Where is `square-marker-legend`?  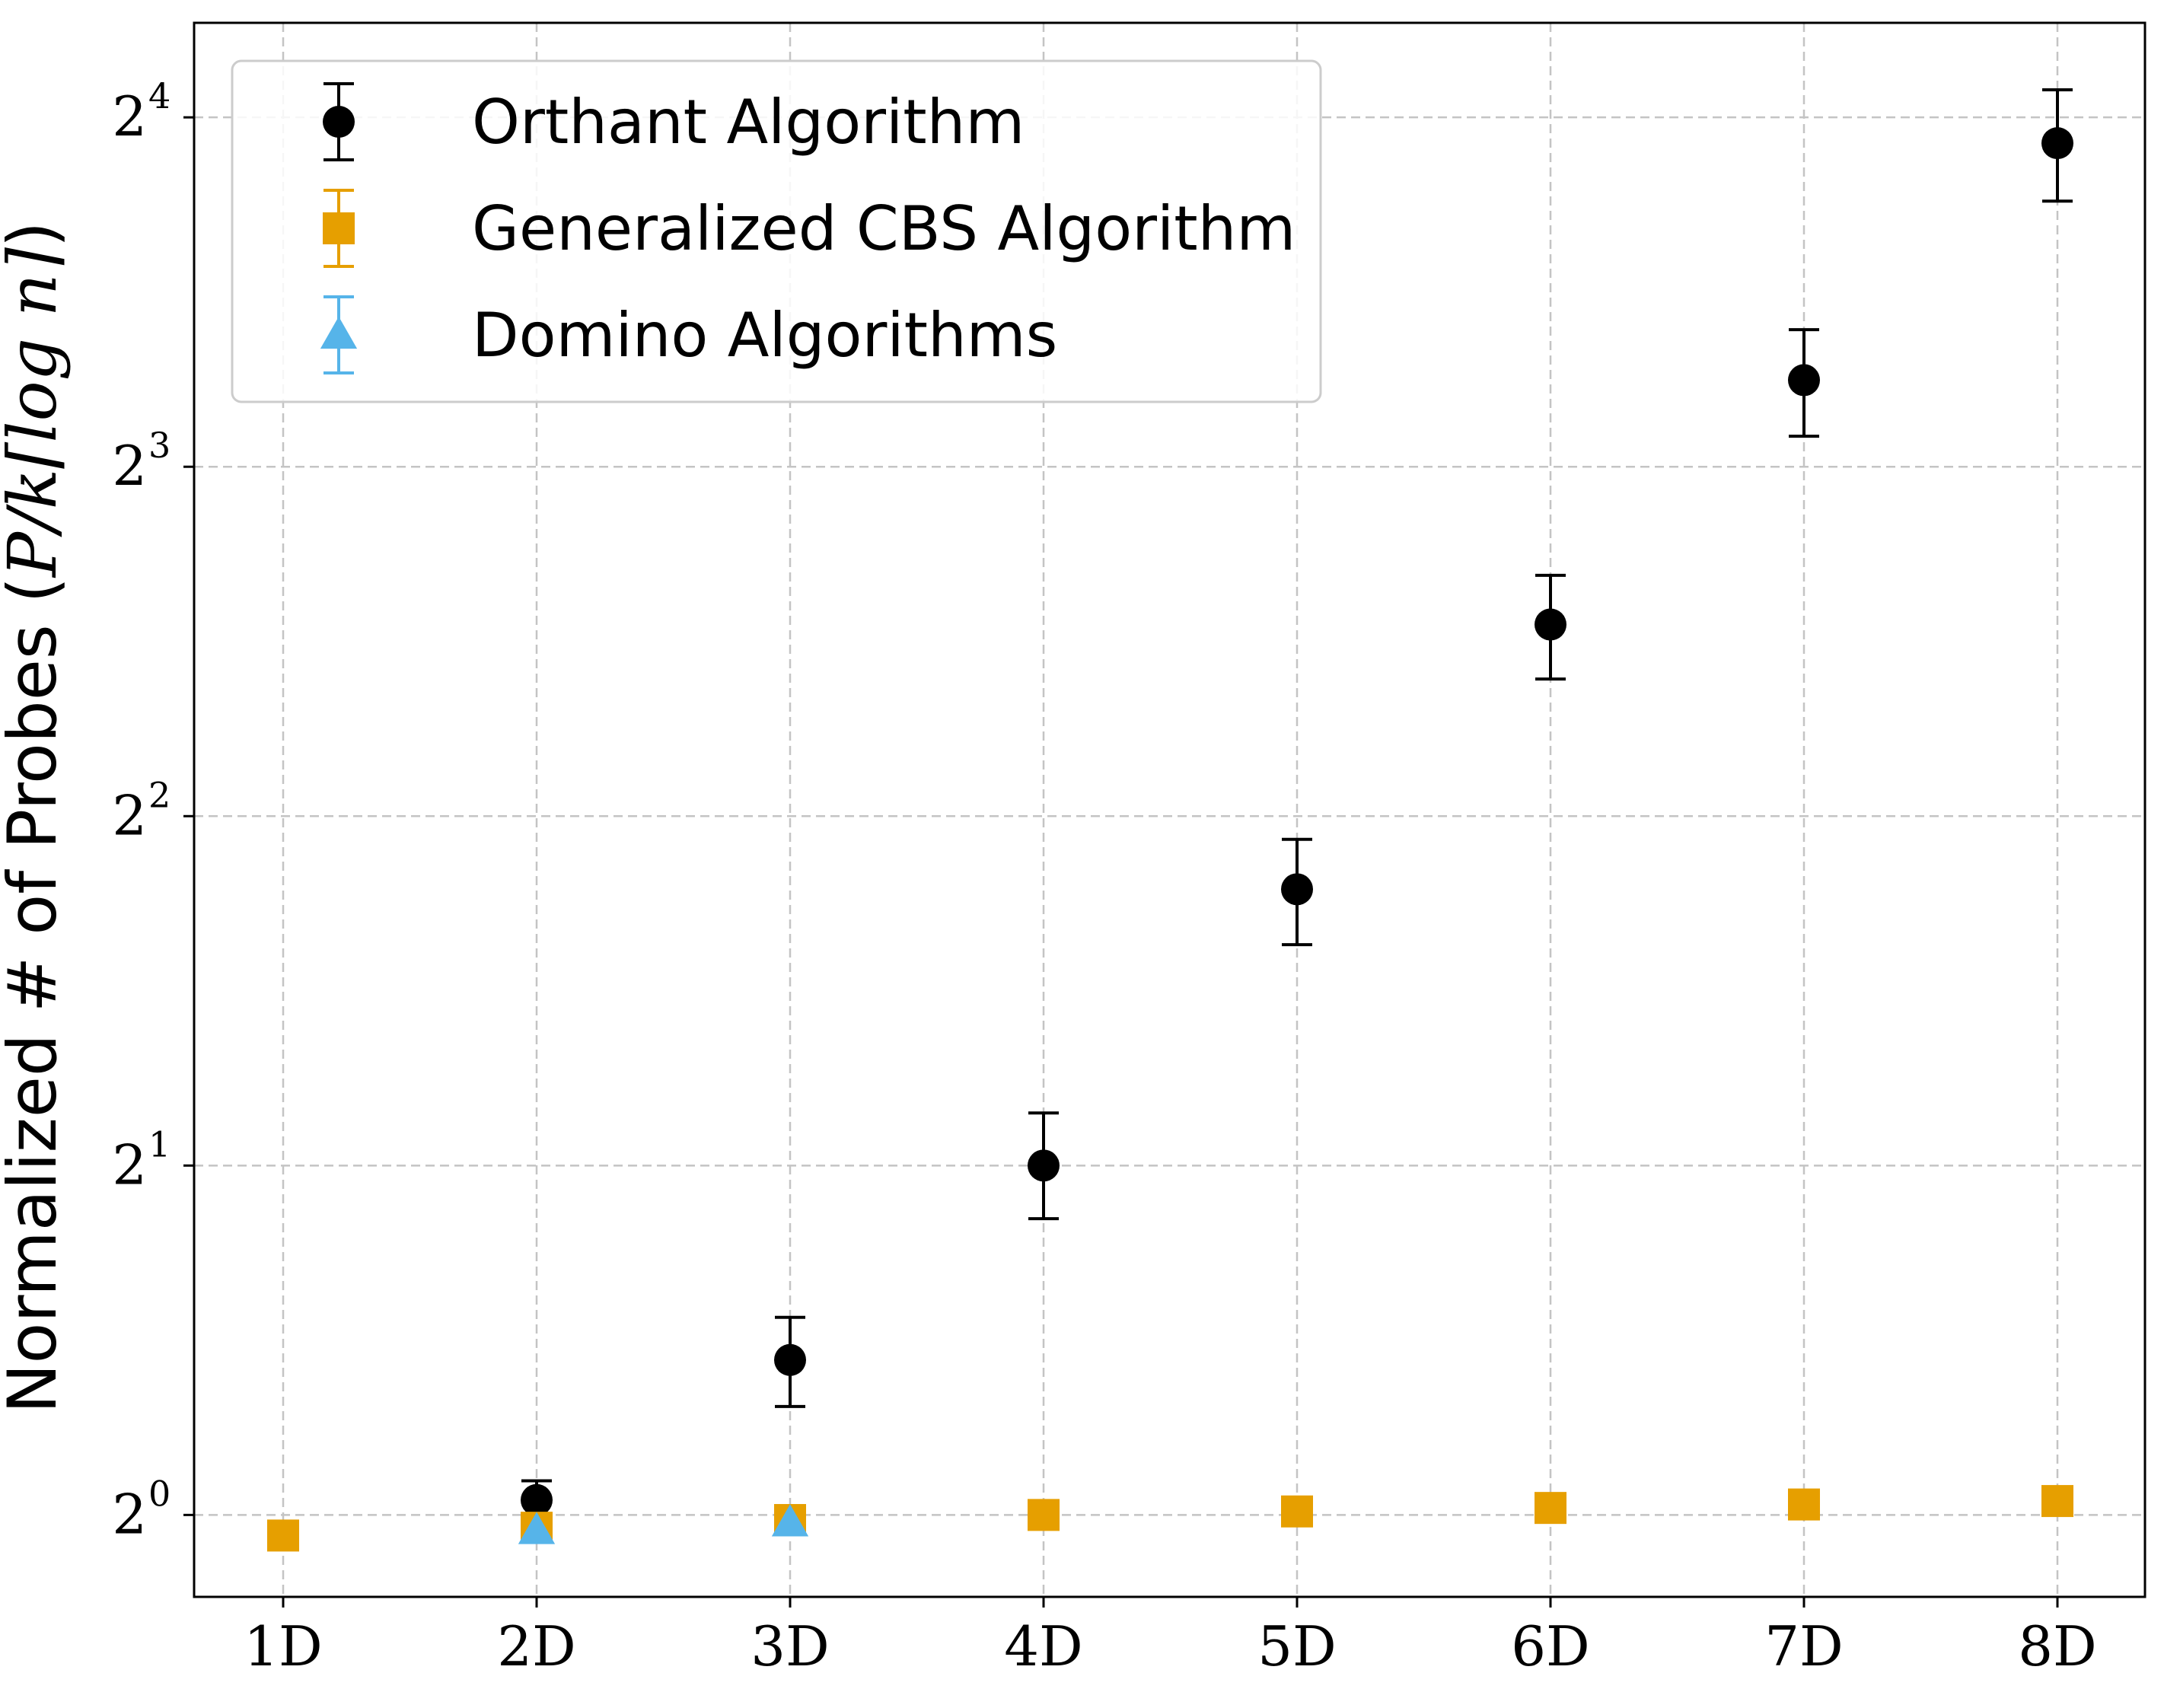 square-marker-legend is located at coordinates (339, 228).